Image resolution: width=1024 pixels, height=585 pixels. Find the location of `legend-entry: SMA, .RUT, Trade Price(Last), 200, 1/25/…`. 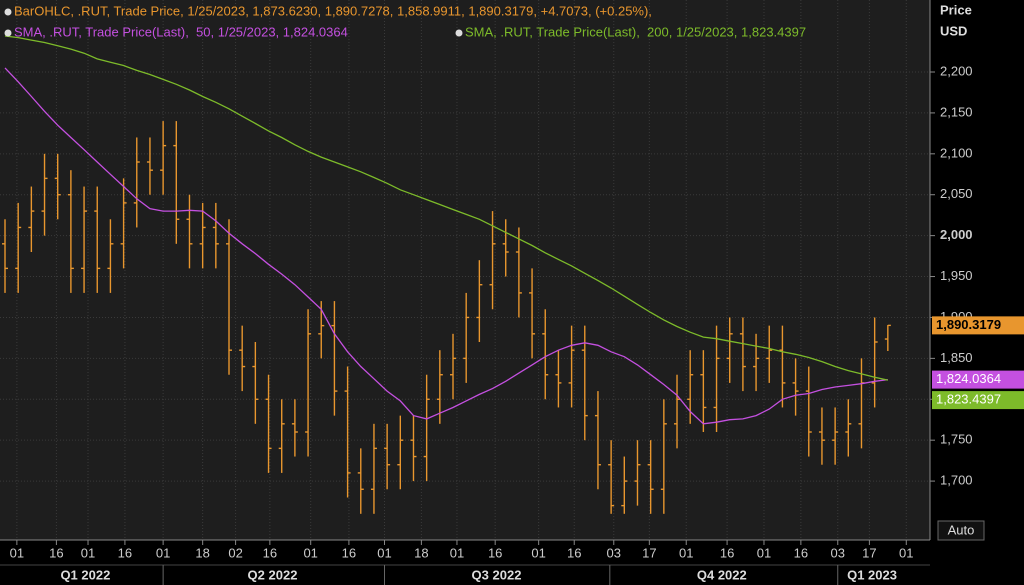

legend-entry: SMA, .RUT, Trade Price(Last), 200, 1/25/… is located at coordinates (635, 31).